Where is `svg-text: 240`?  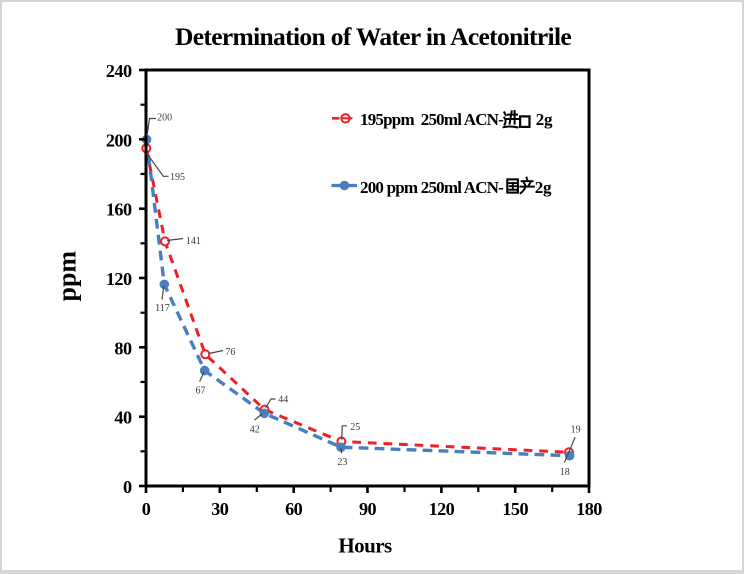
svg-text: 240 is located at coordinates (119, 71).